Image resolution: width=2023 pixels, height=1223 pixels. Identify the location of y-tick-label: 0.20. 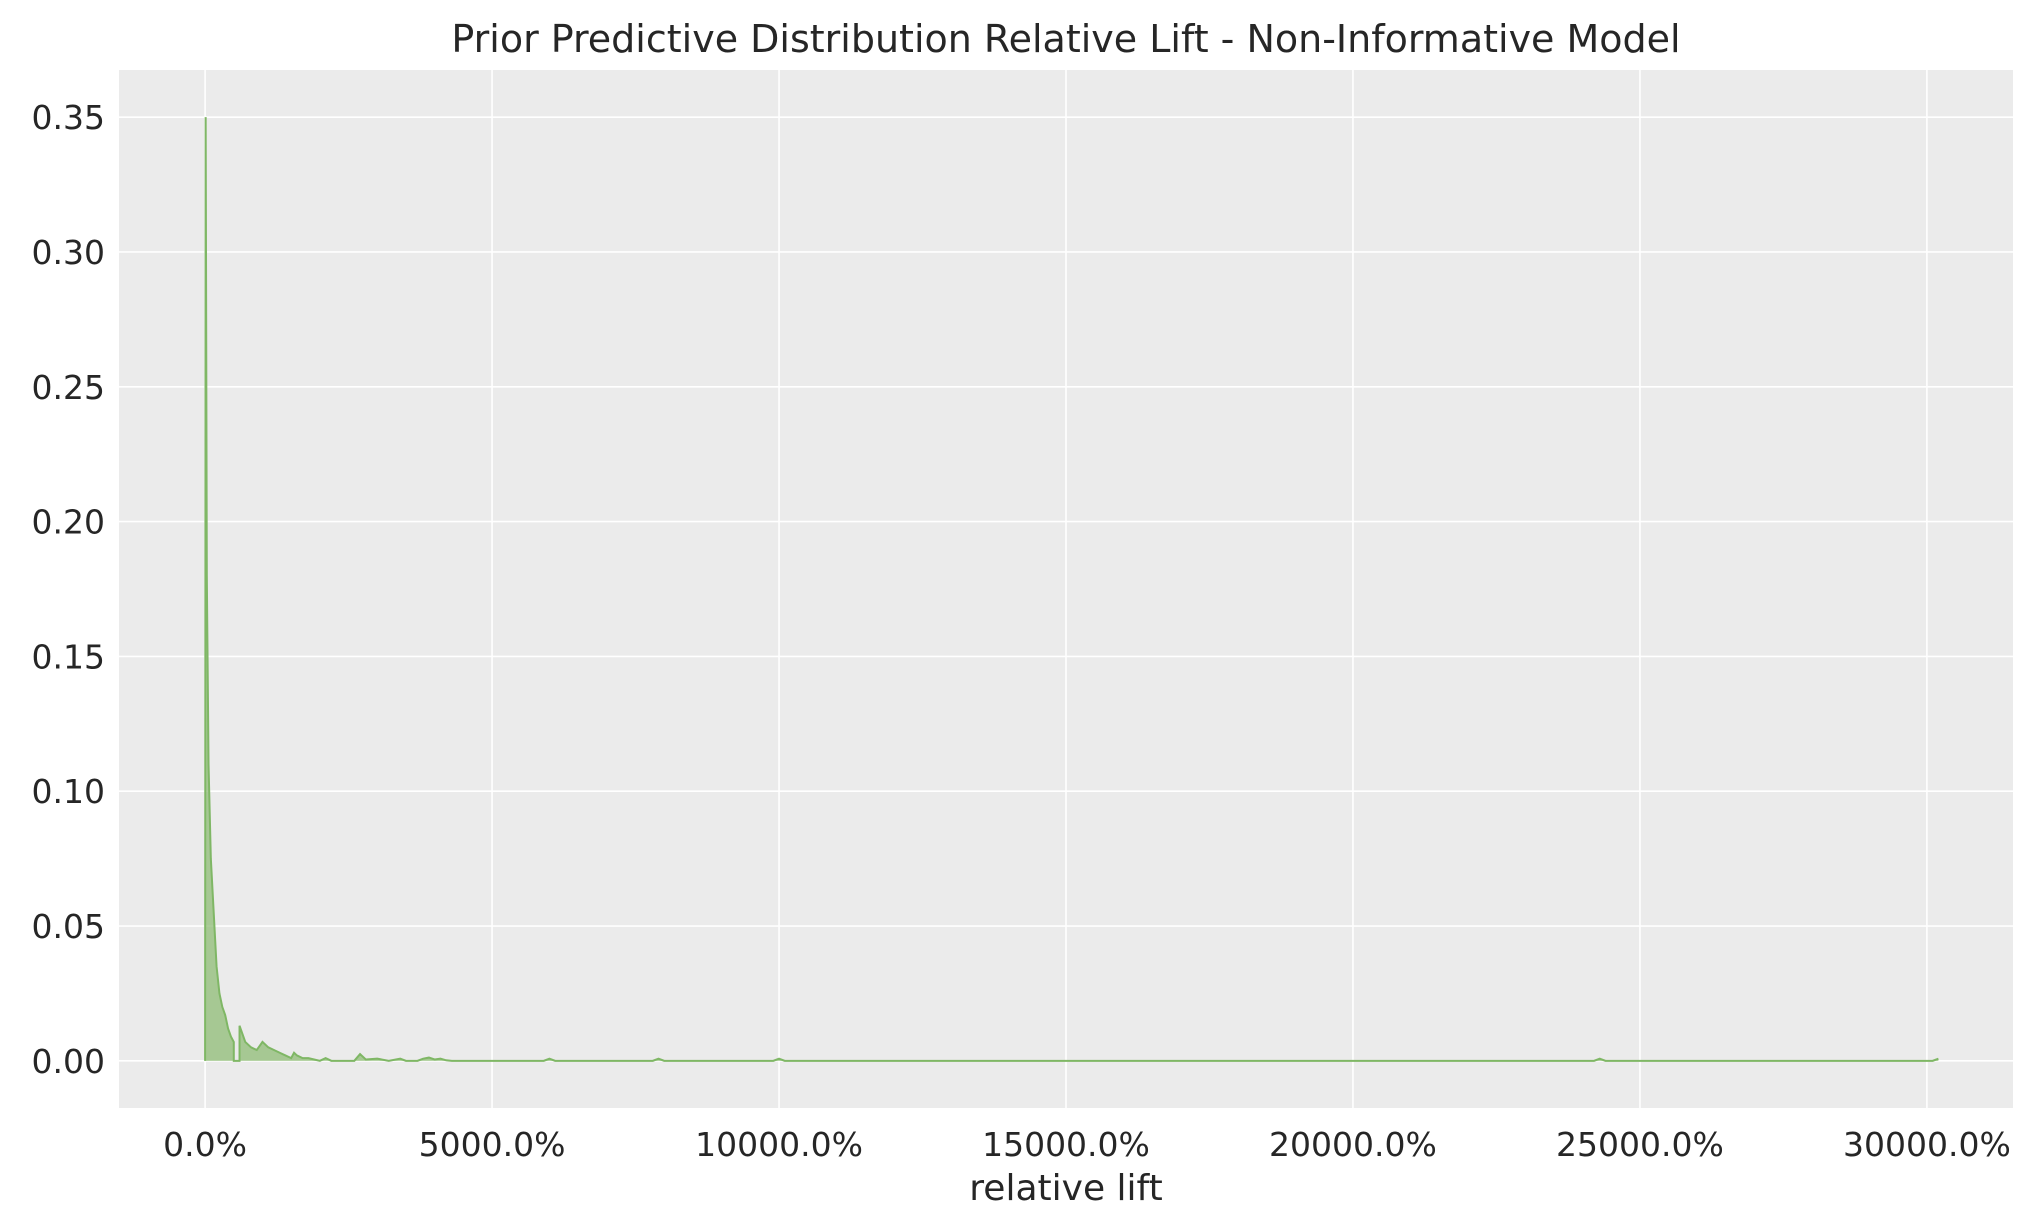
(68, 522).